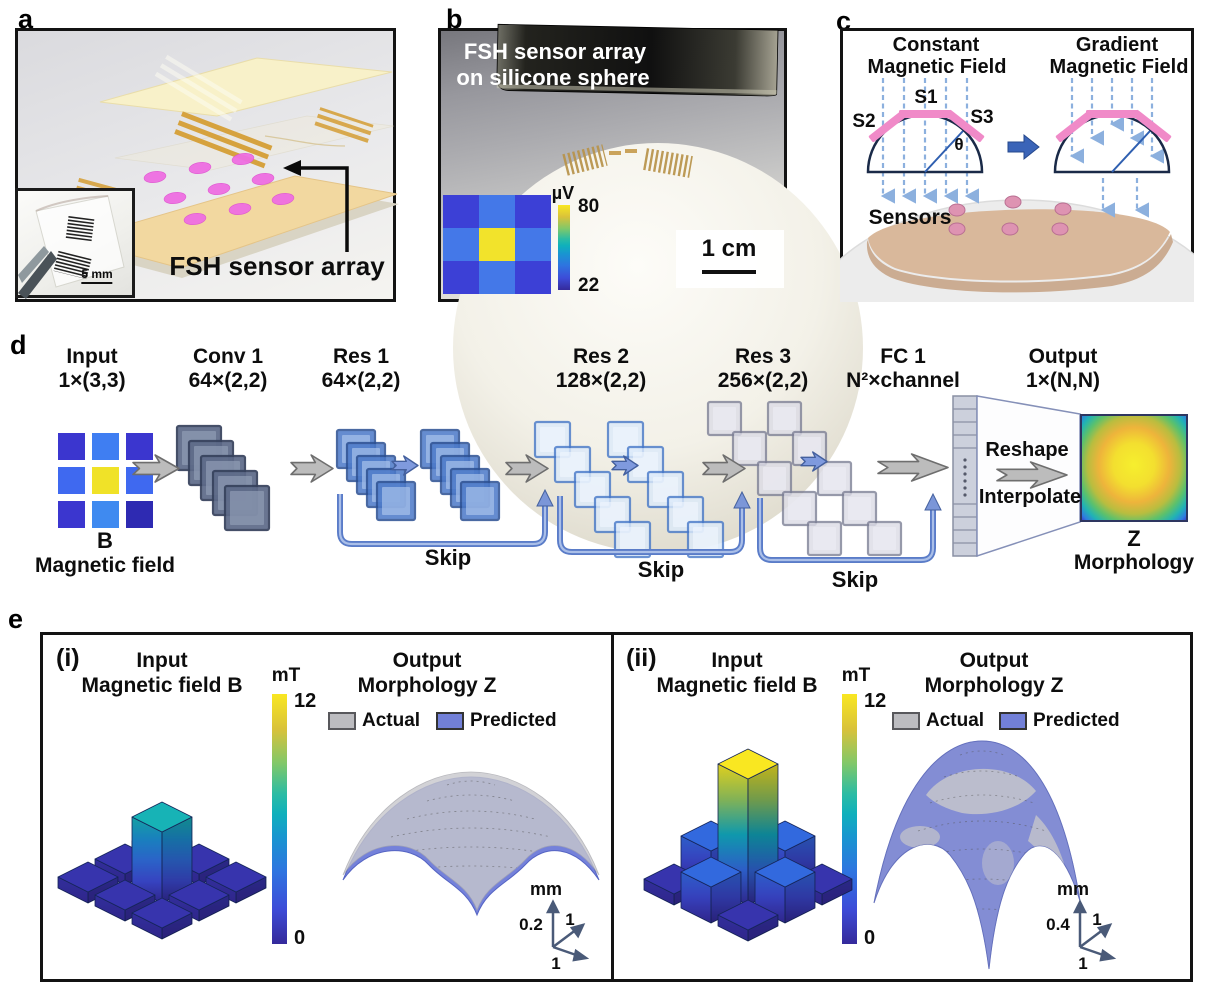  I want to click on reshape-label: Reshape, so click(1027, 450).